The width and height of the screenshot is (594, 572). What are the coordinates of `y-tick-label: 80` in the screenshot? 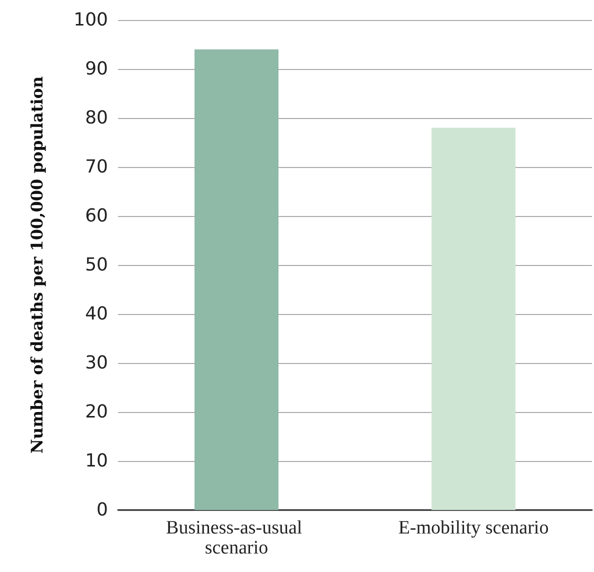 It's located at (96, 118).